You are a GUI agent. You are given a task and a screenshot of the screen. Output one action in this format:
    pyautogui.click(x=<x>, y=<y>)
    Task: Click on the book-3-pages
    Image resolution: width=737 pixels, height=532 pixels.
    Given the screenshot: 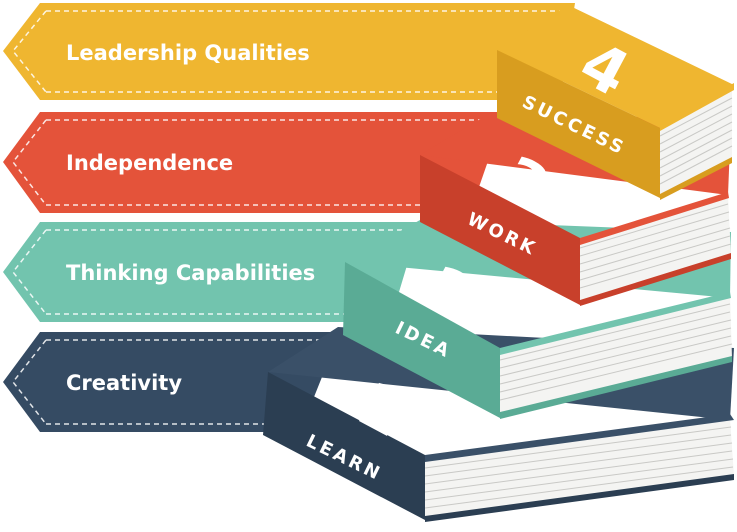 What is the action you would take?
    pyautogui.click(x=655, y=247)
    